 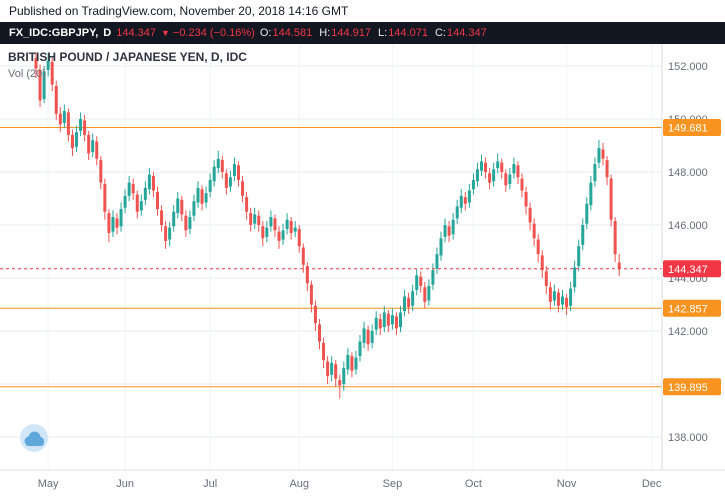 I want to click on level-price-badge, so click(x=692, y=127).